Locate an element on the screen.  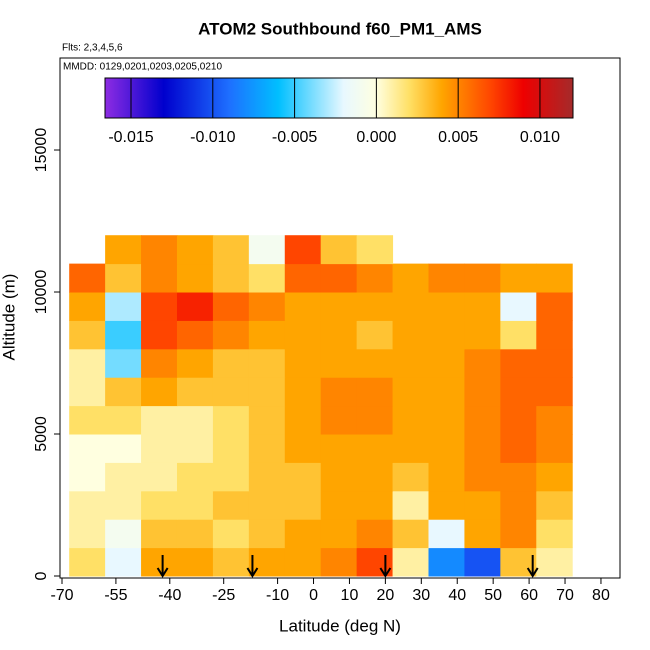
x-axis-label: Latitude (deg N) is located at coordinates (340, 625).